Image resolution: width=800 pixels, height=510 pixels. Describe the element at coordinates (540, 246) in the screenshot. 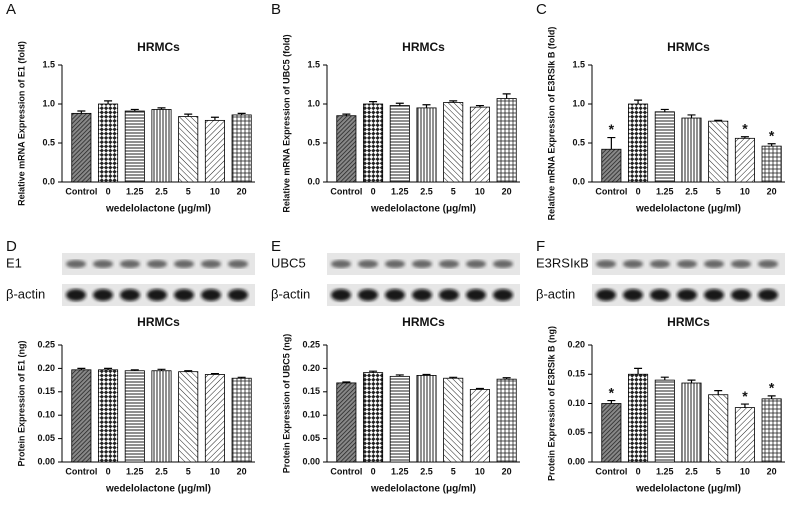

I see `panel-label: F` at that location.